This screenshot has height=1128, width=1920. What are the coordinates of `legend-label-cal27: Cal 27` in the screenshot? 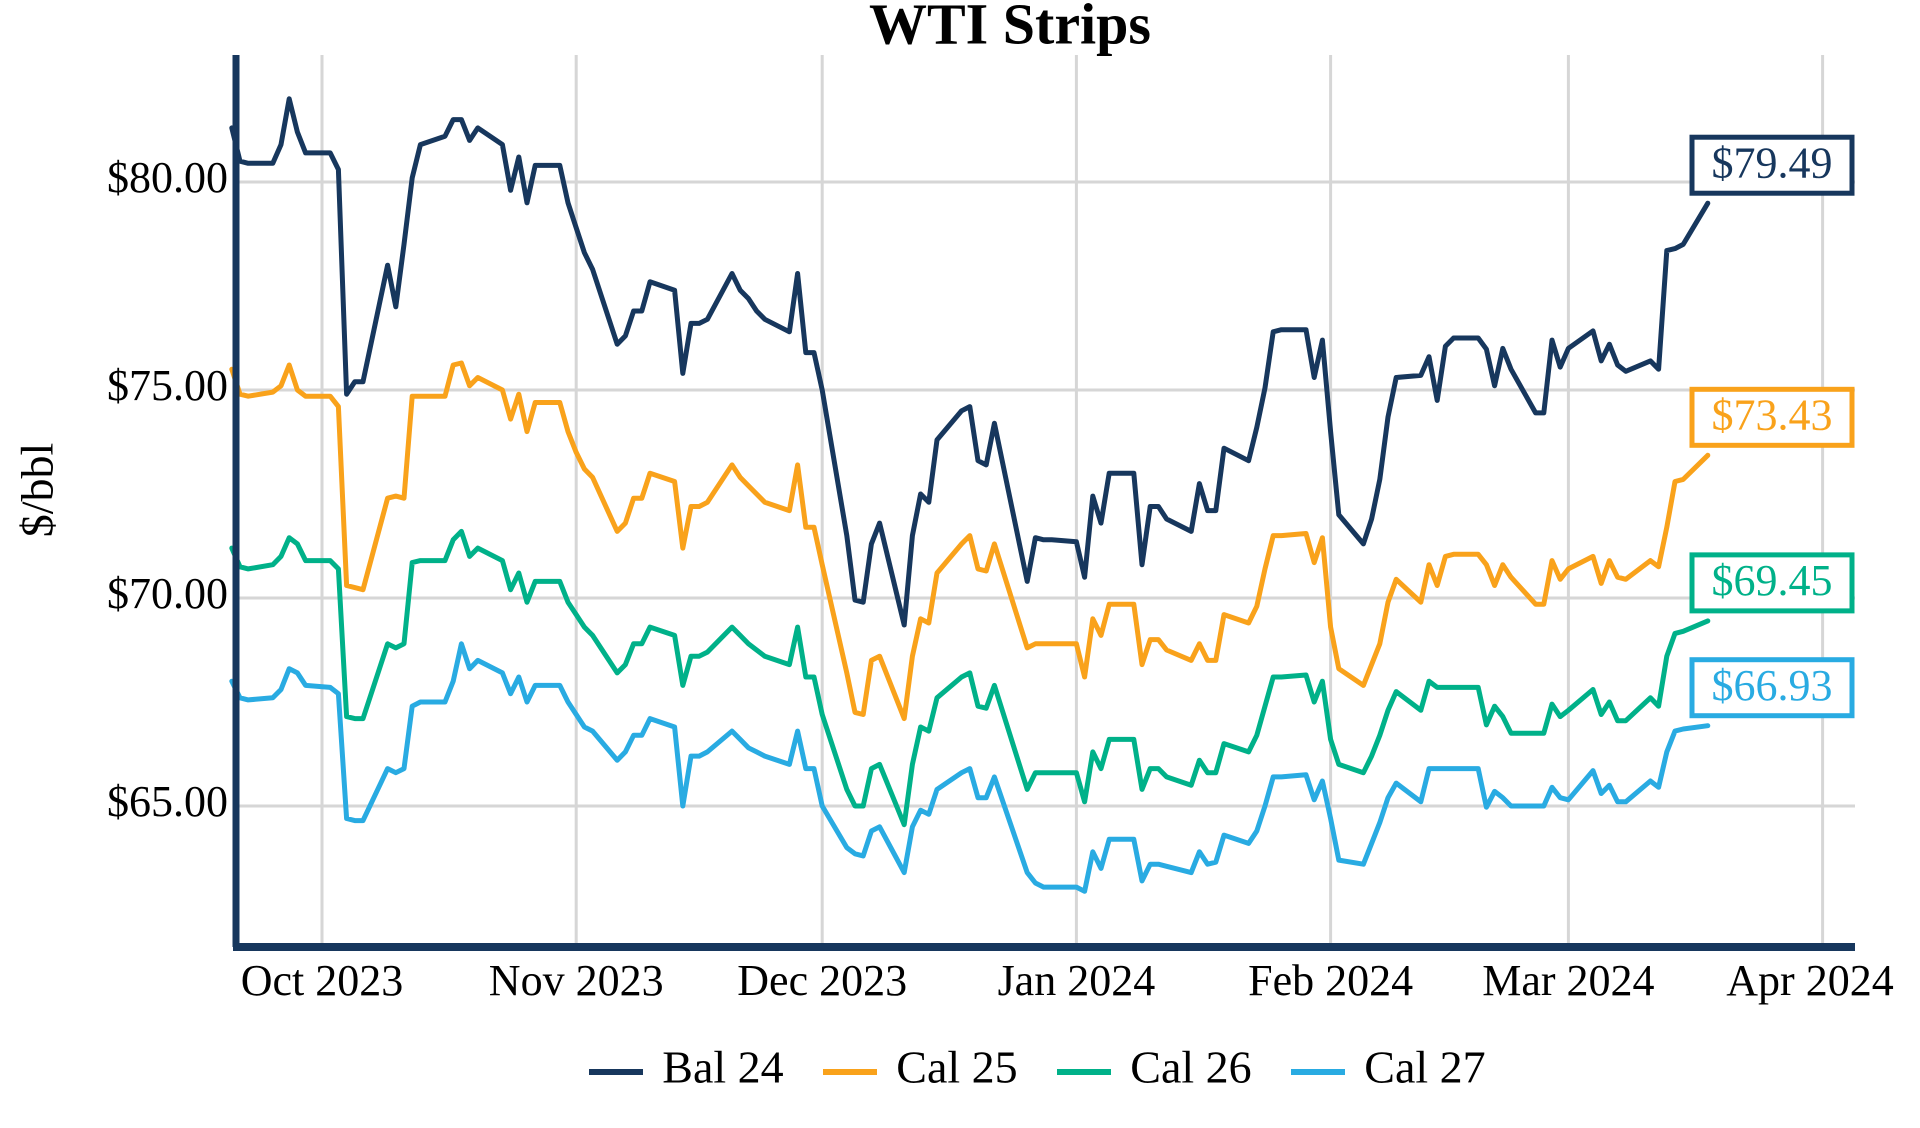 It's located at (1424, 1067).